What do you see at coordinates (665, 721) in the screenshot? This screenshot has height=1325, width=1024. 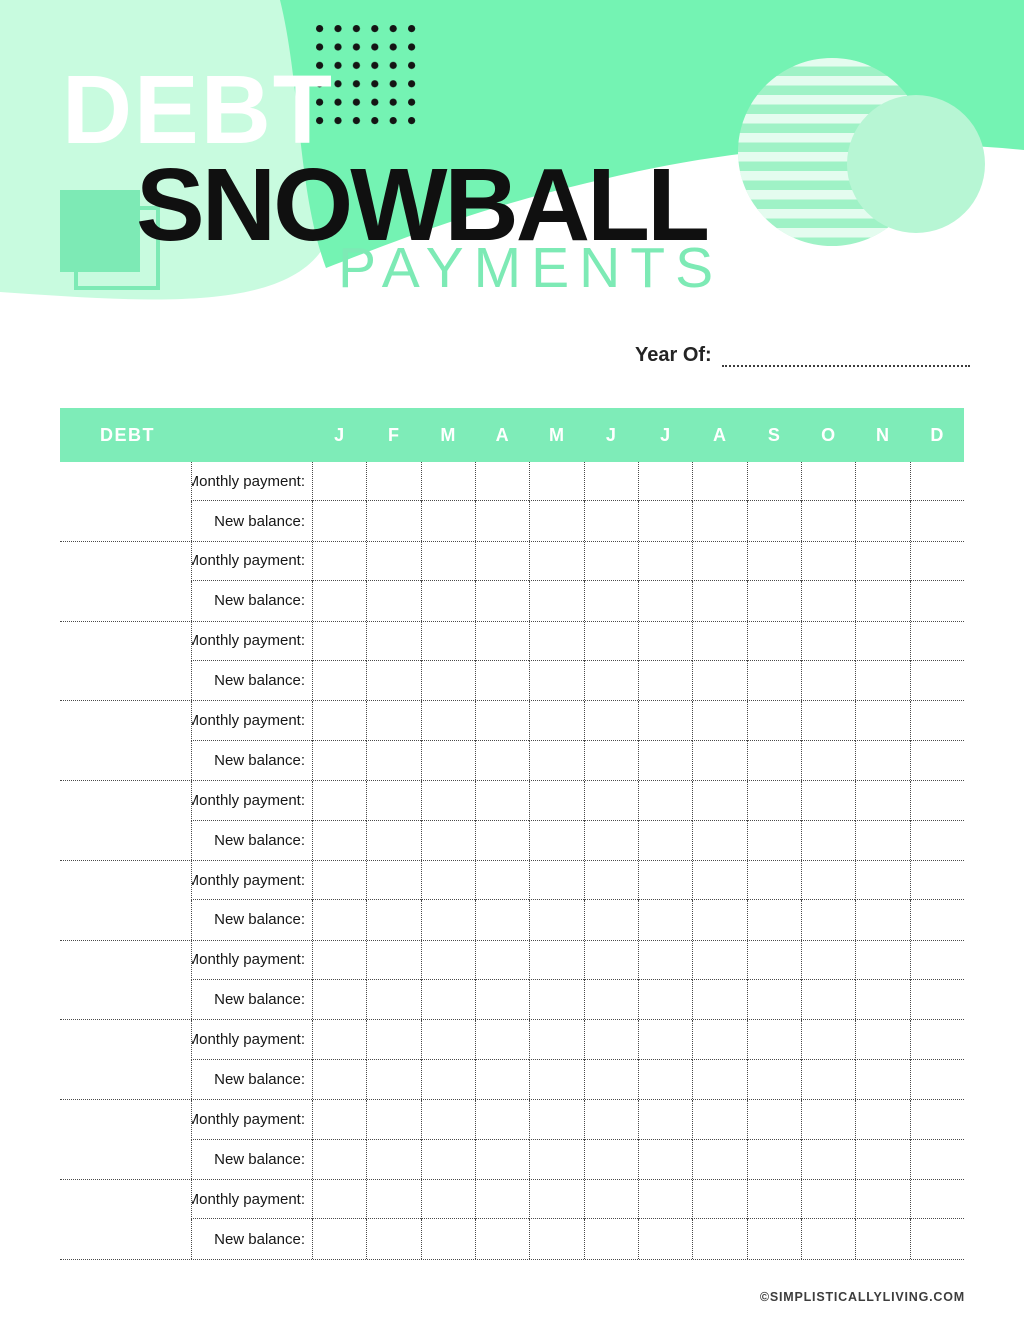 I see `payment-cell-row4-month7` at bounding box center [665, 721].